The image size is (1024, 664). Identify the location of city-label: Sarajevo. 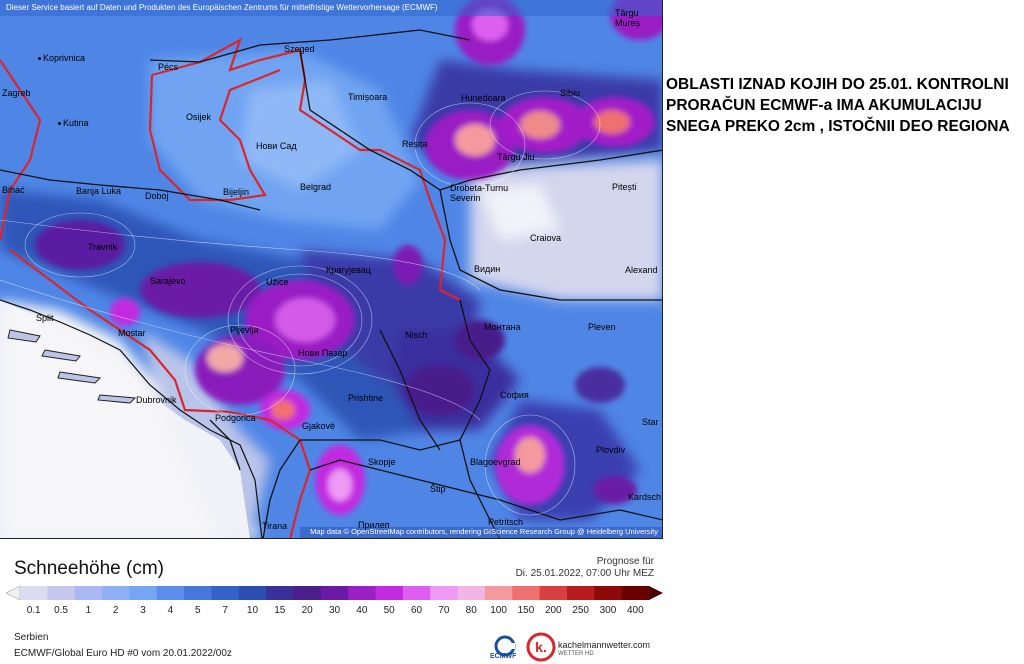
(168, 281).